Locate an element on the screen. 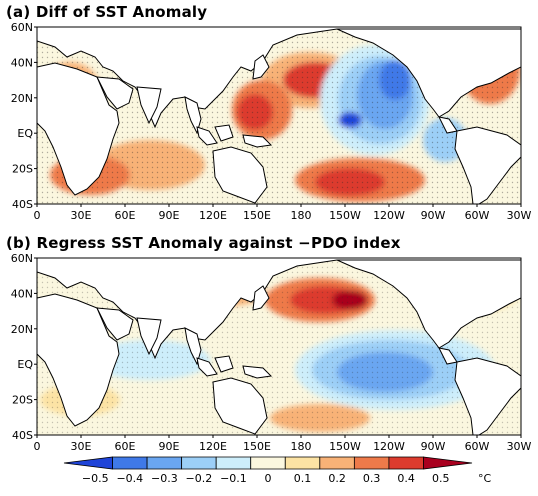 This screenshot has height=496, width=538. colorbar-label: 0.5 is located at coordinates (441, 478).